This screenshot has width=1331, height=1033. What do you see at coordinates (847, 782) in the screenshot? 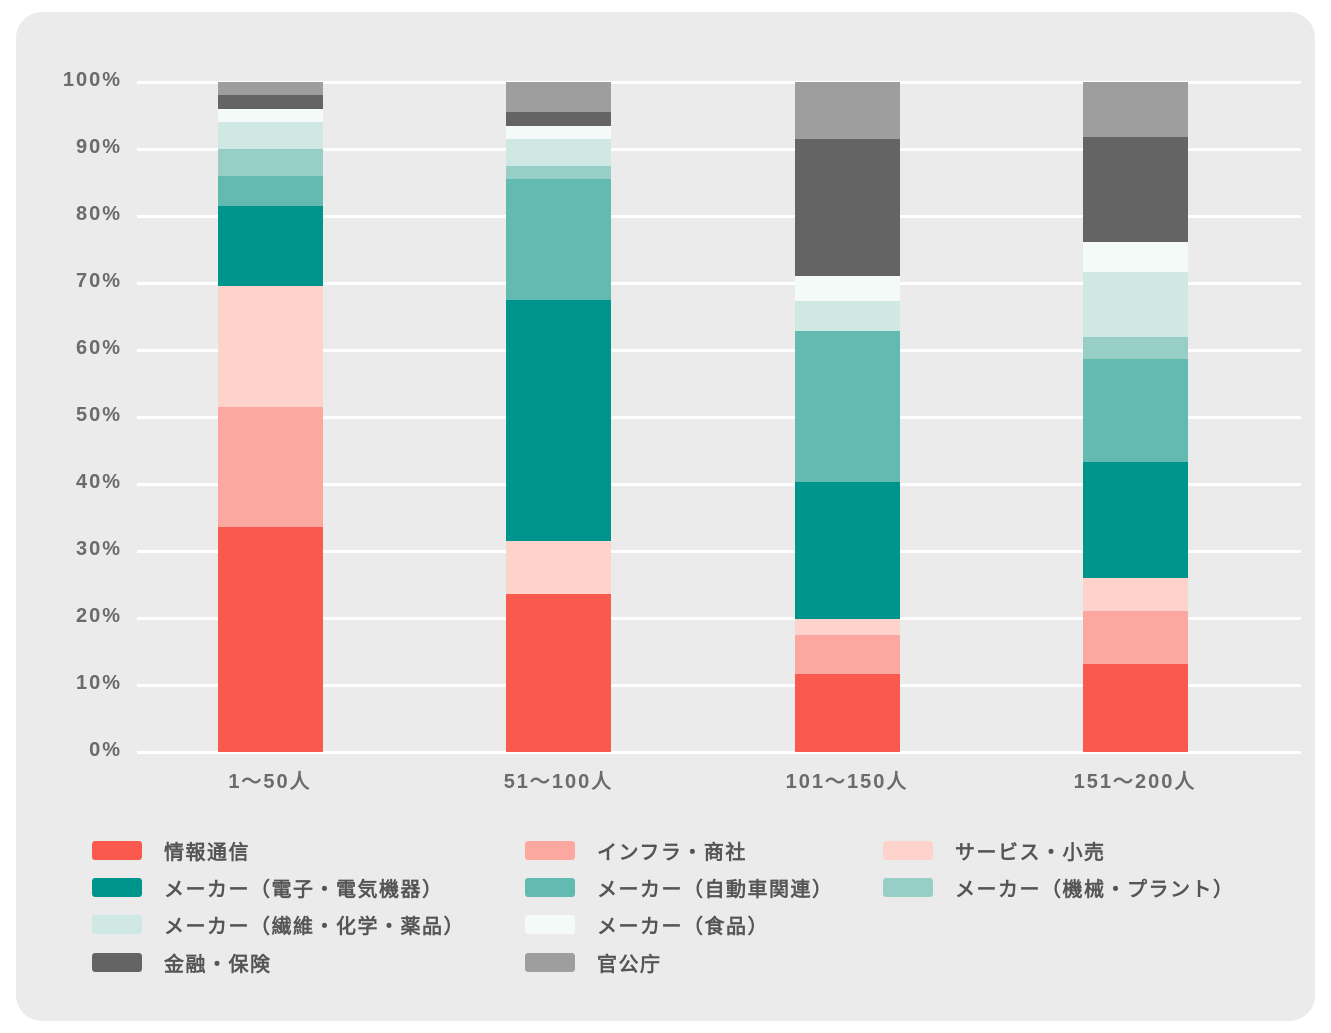
I see `x-axis-label: 101～150人` at bounding box center [847, 782].